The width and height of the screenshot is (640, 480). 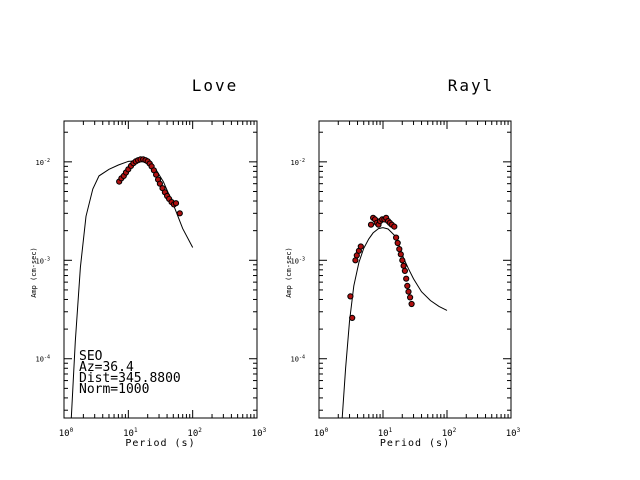 I want to click on love-observed-points, so click(x=149, y=186).